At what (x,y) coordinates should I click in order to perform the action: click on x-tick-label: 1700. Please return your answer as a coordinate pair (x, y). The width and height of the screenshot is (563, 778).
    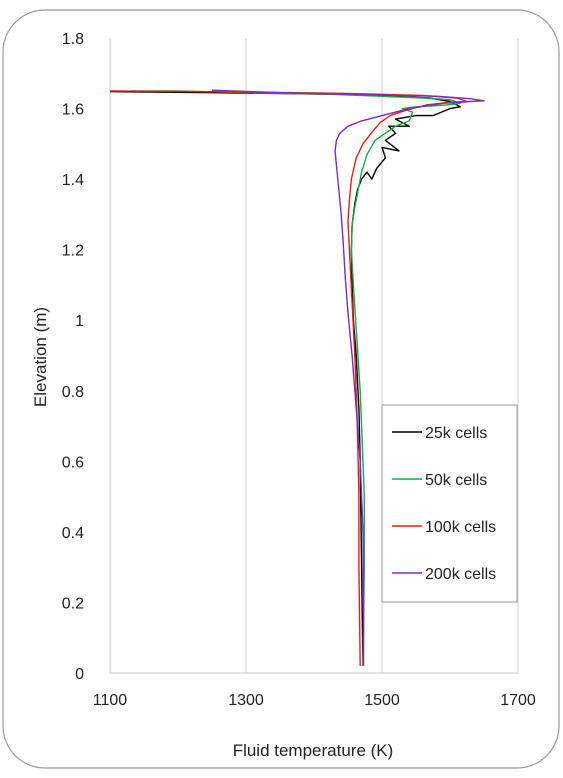
    Looking at the image, I should click on (518, 700).